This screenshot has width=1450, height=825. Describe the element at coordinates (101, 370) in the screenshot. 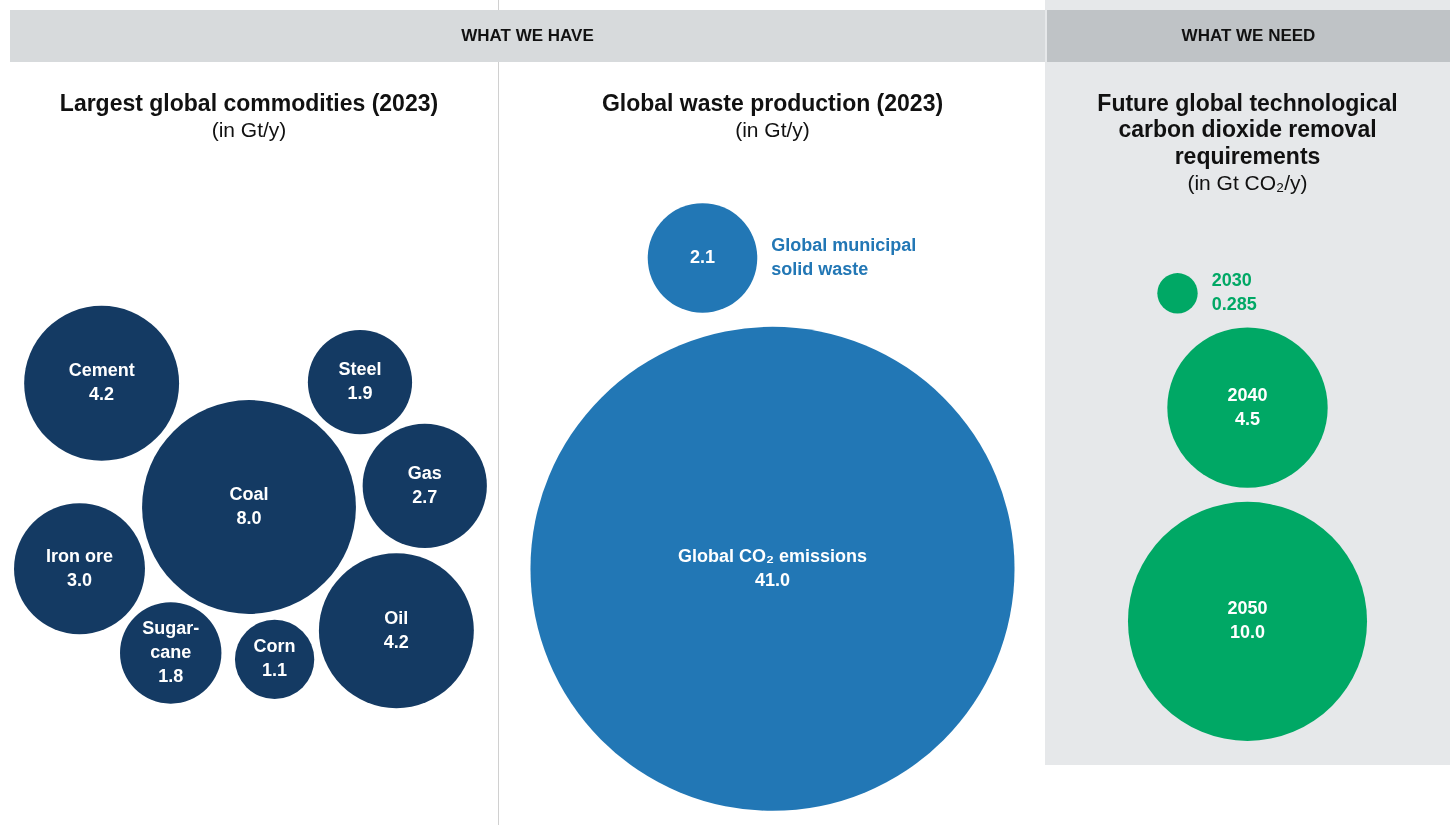

I see `category-label: Cement` at that location.